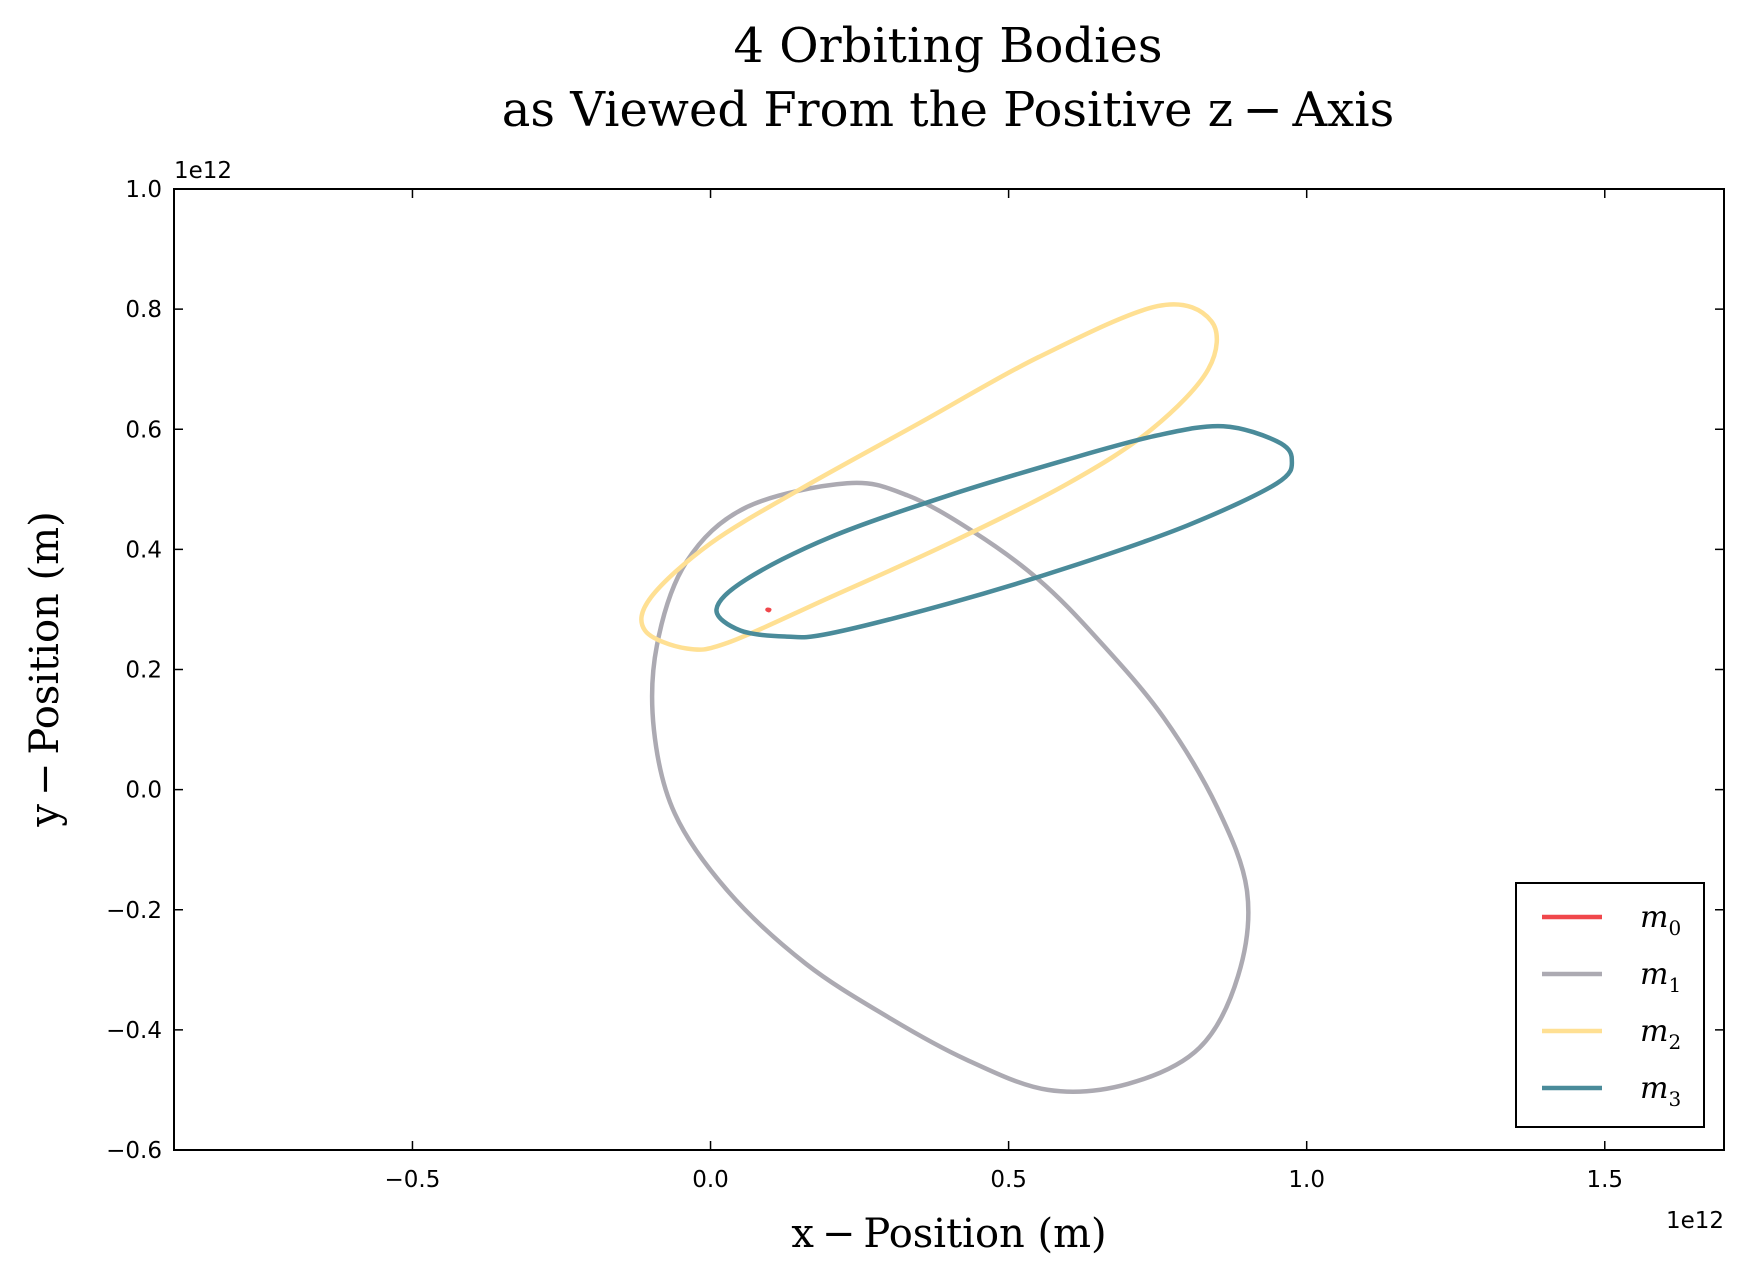 The image size is (1746, 1281). I want to click on legend: m0 m1 m2 m3, so click(1610, 1005).